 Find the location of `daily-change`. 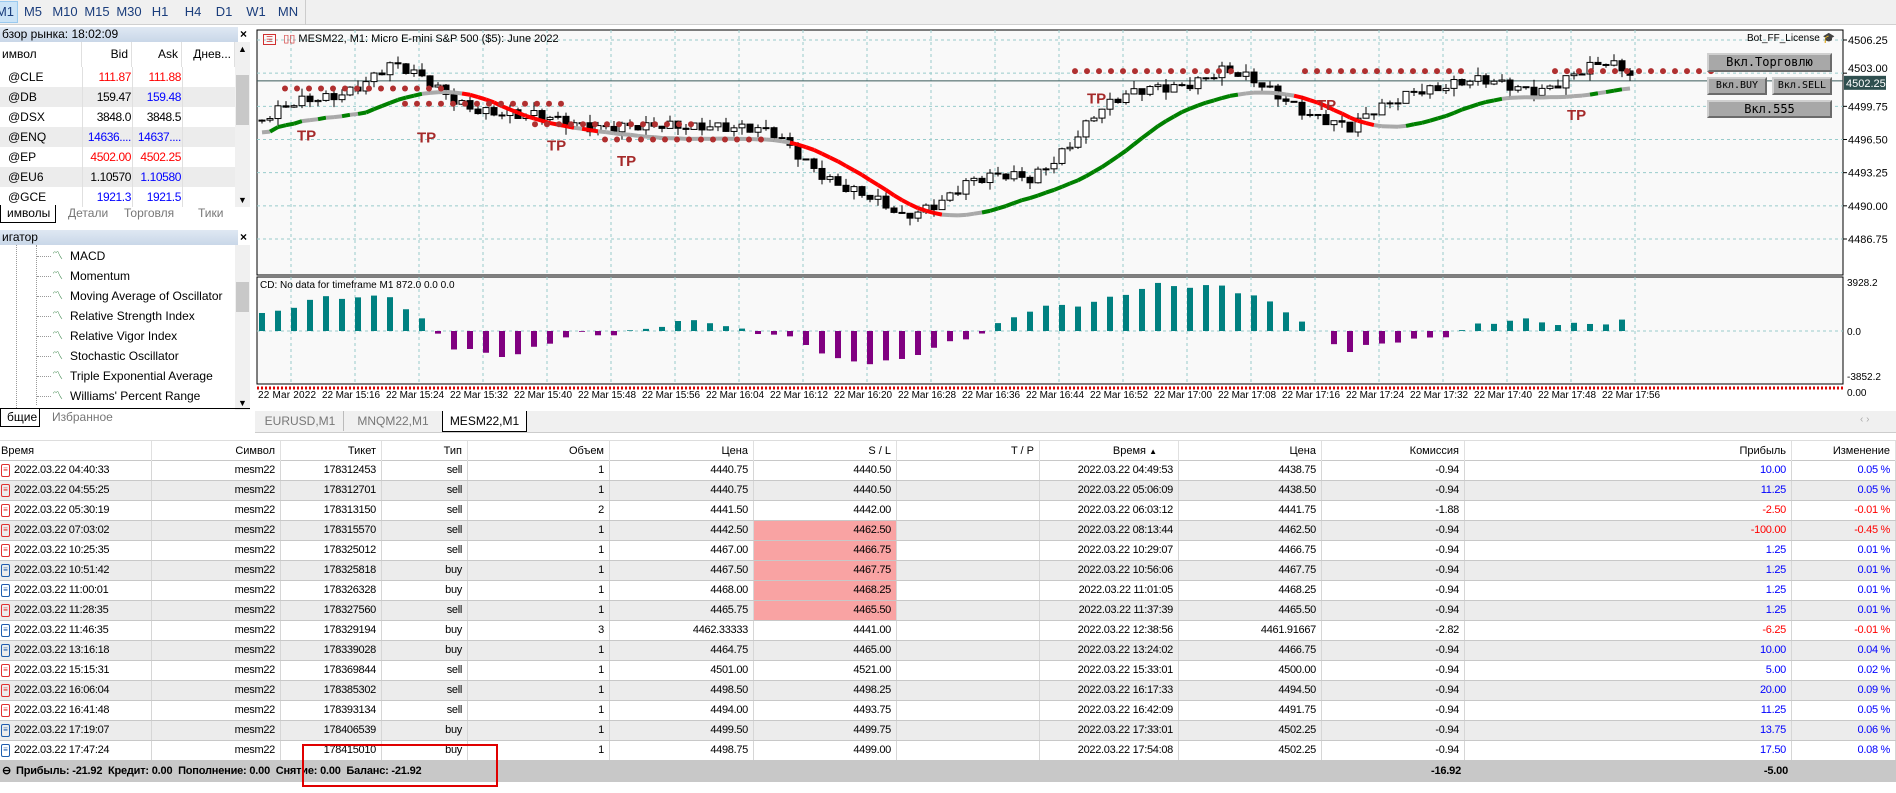

daily-change is located at coordinates (208, 137).